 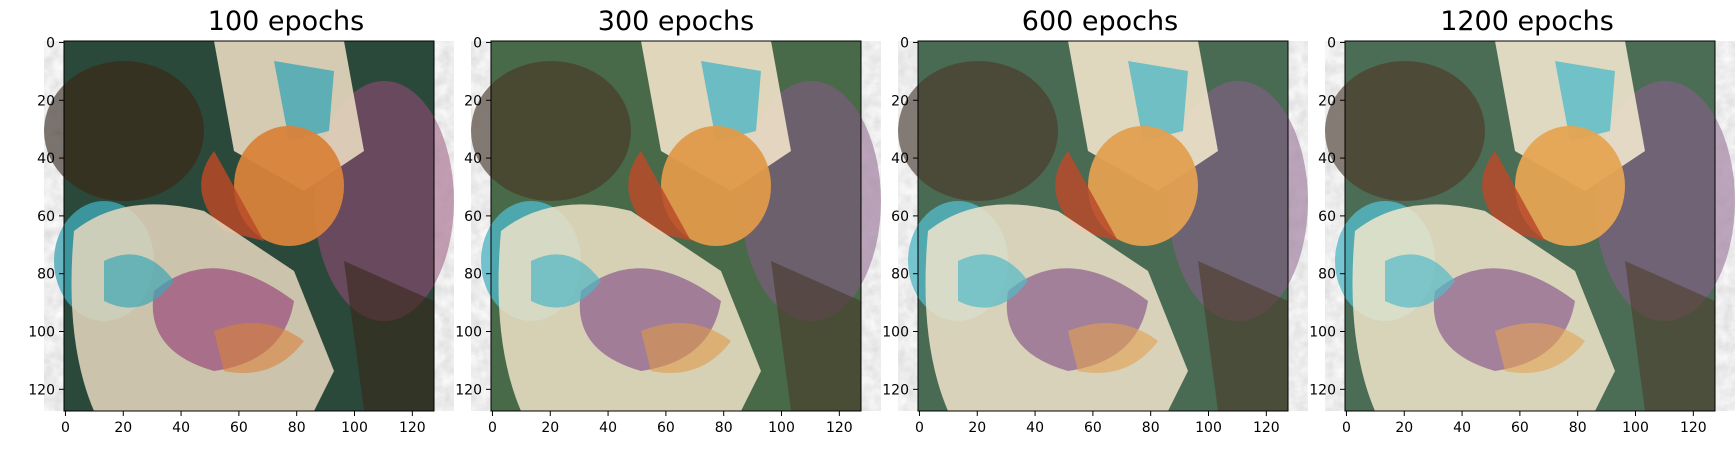 I want to click on panel-title: 600 epochs, so click(x=1100, y=21).